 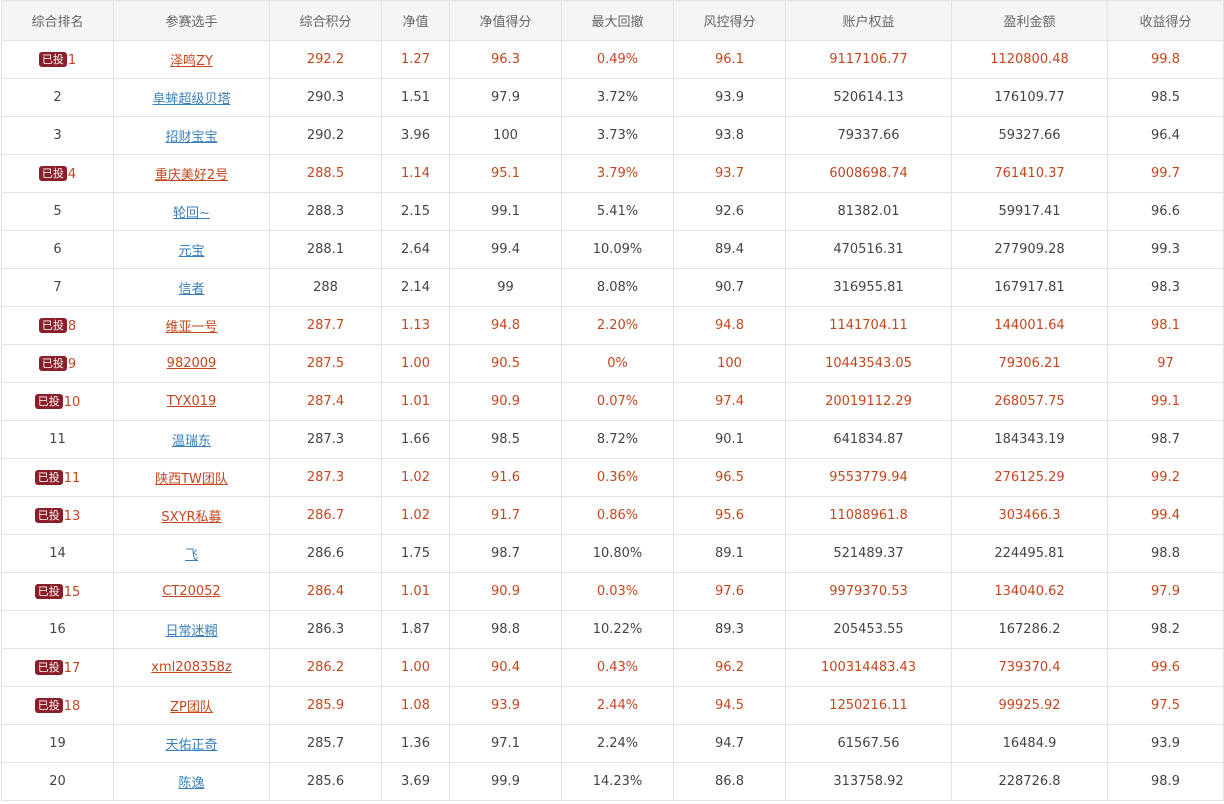 What do you see at coordinates (505, 173) in the screenshot?
I see `nav-score-cell: 95.1` at bounding box center [505, 173].